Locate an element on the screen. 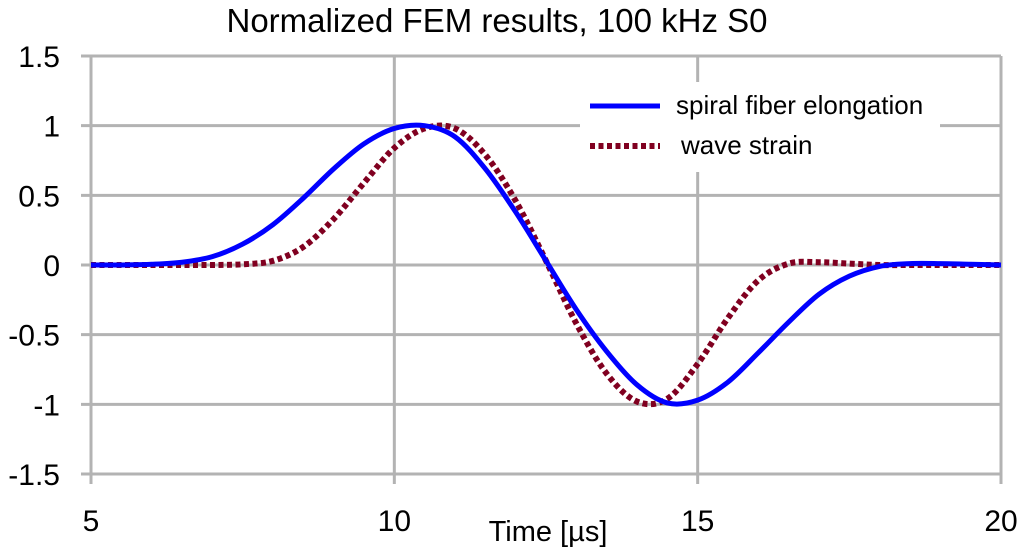 The image size is (1024, 557). x-axis-label: Time [µs] is located at coordinates (548, 532).